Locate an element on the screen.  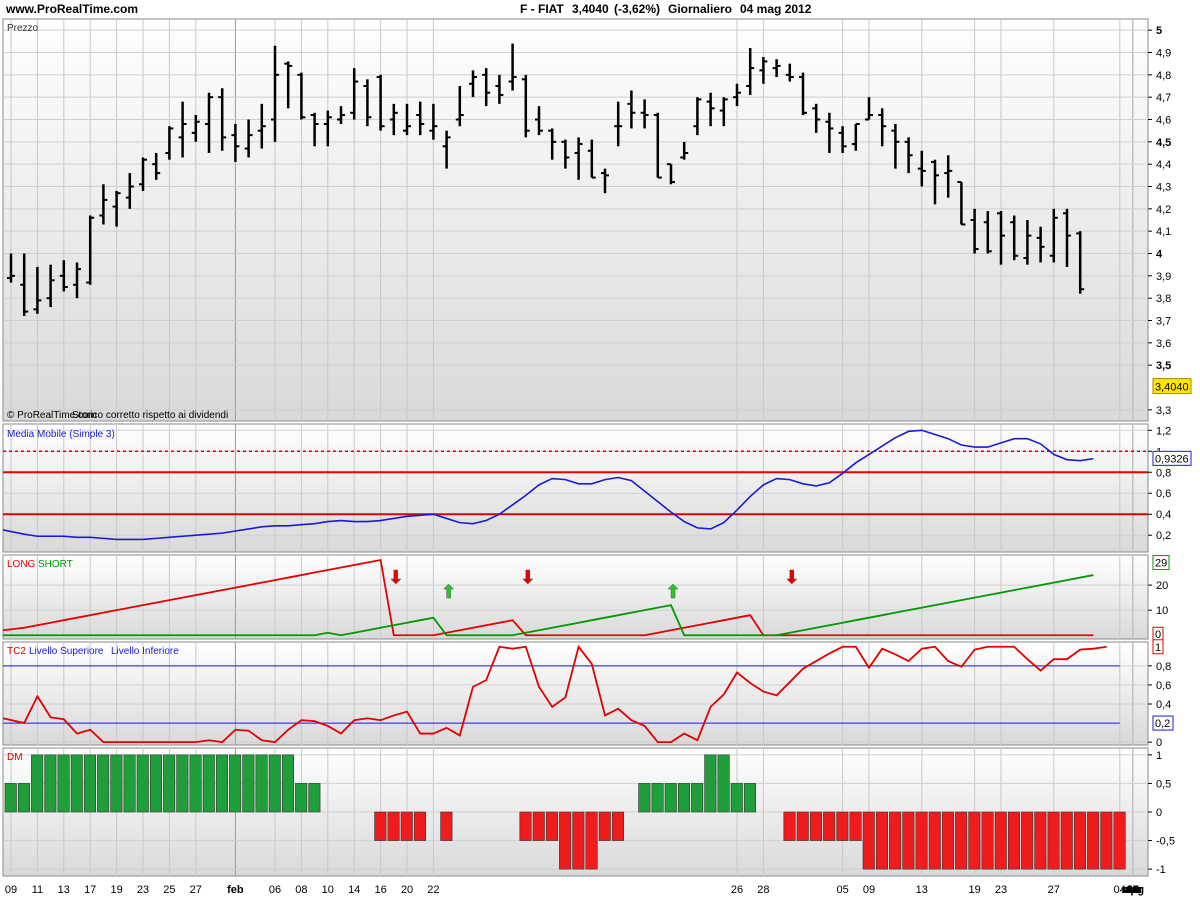
x-axis-tick-label: mar is located at coordinates (1133, 890).